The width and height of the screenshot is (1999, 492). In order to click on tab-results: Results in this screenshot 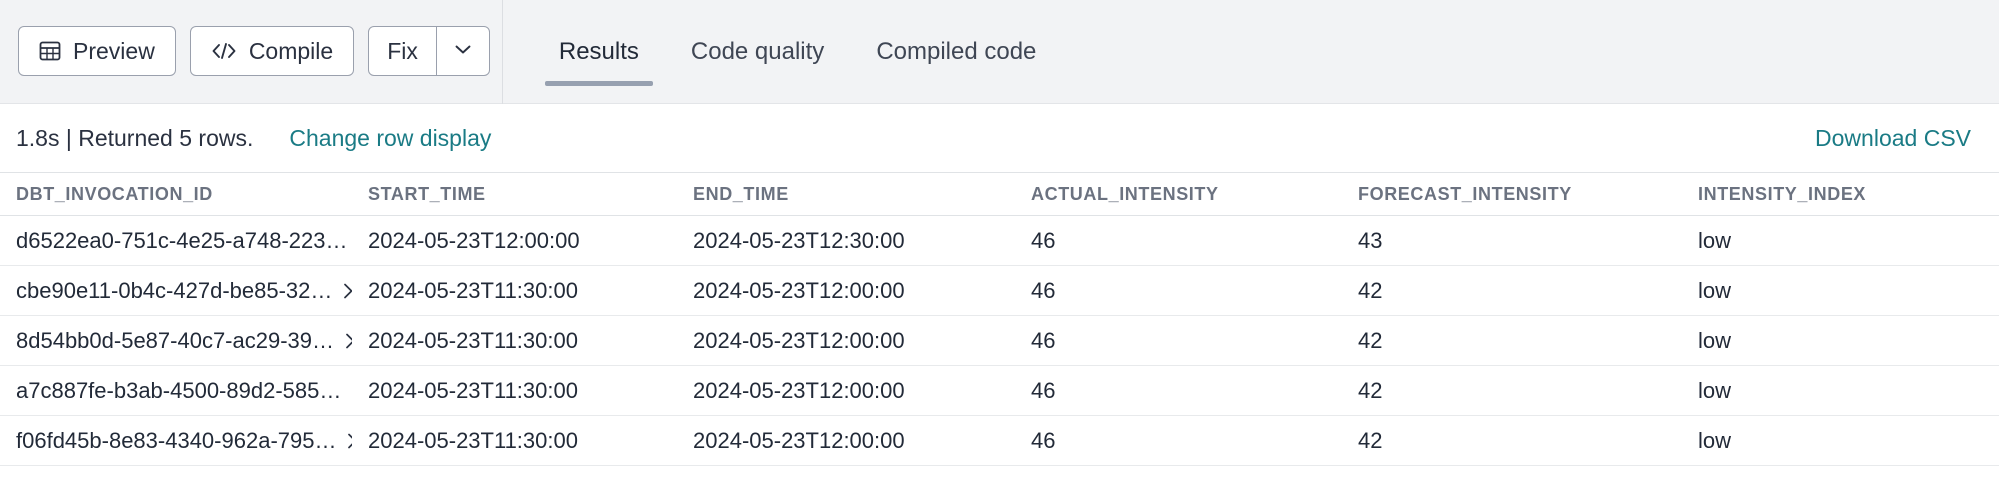, I will do `click(599, 52)`.